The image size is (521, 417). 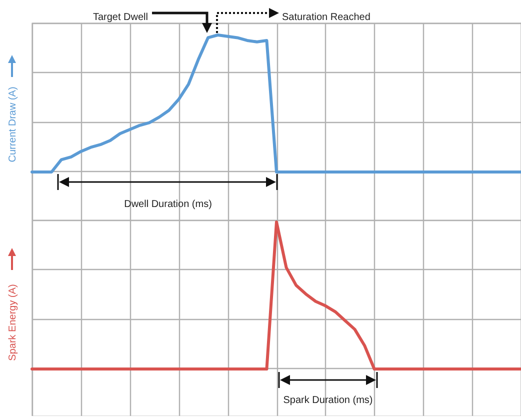 I want to click on text: Spark Duration (ms), so click(x=328, y=400).